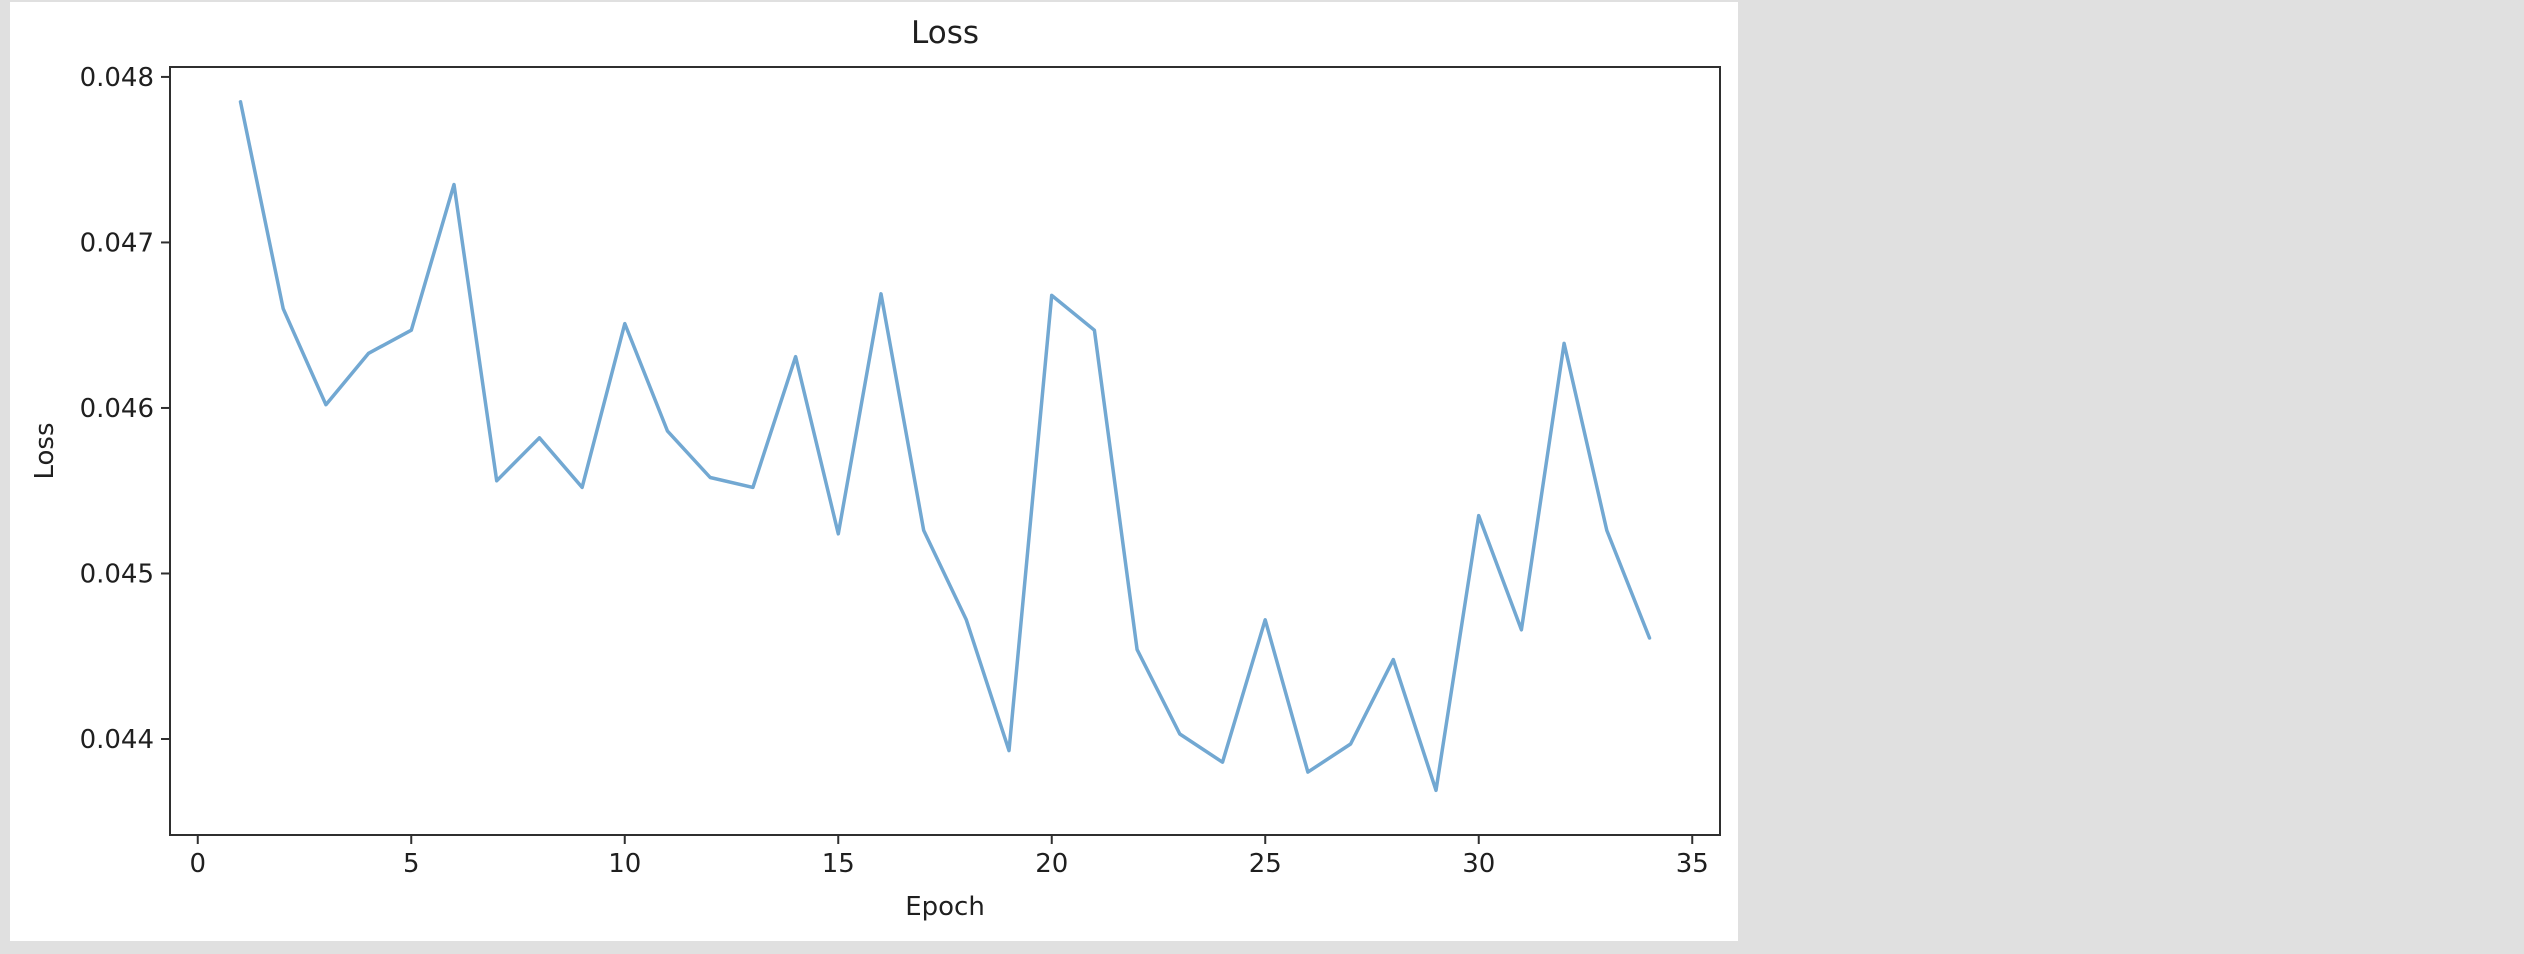  What do you see at coordinates (838, 864) in the screenshot?
I see `x-tick-label: 15` at bounding box center [838, 864].